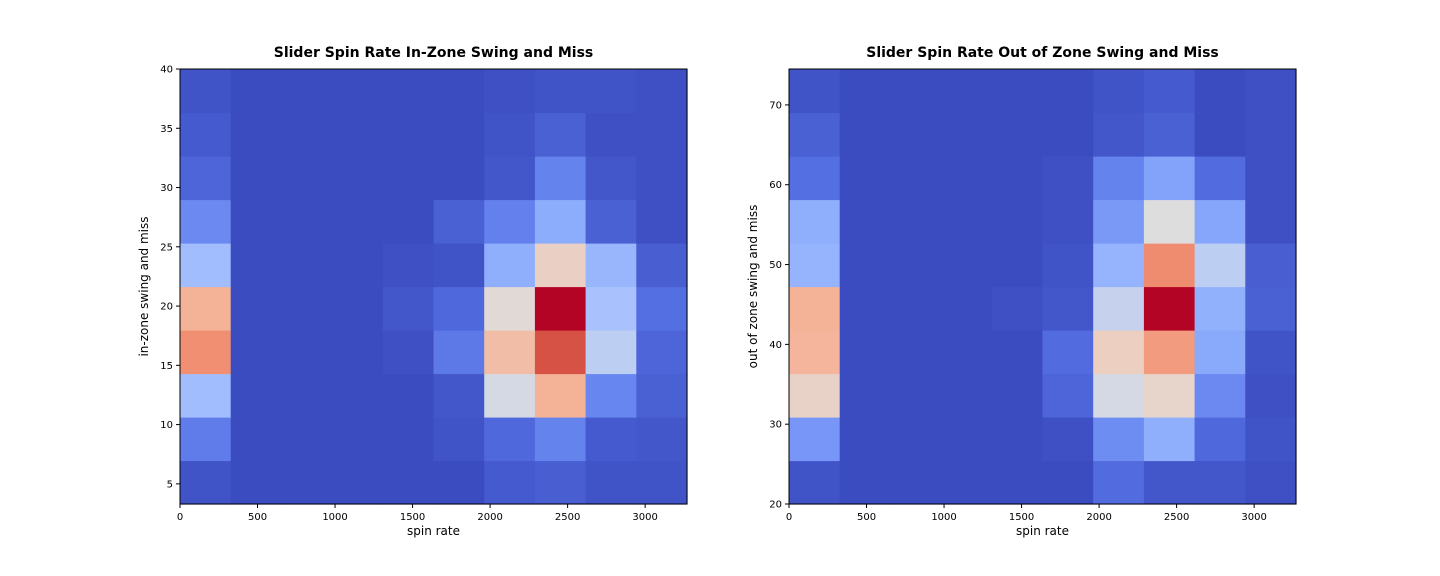 This screenshot has width=1440, height=576. What do you see at coordinates (865, 308) in the screenshot?
I see `heatmap-cell-r4-c1` at bounding box center [865, 308].